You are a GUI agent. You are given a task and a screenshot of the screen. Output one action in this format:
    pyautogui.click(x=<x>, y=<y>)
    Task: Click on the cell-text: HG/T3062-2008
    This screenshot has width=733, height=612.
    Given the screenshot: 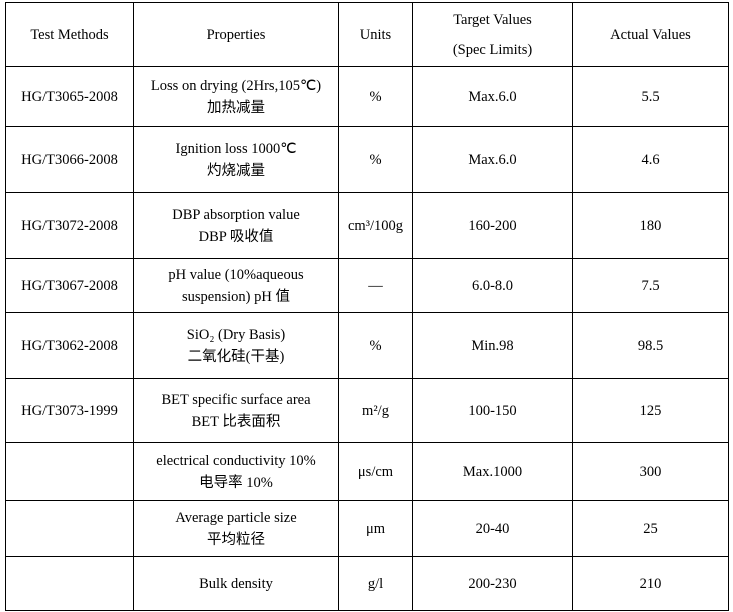 What is the action you would take?
    pyautogui.click(x=69, y=345)
    